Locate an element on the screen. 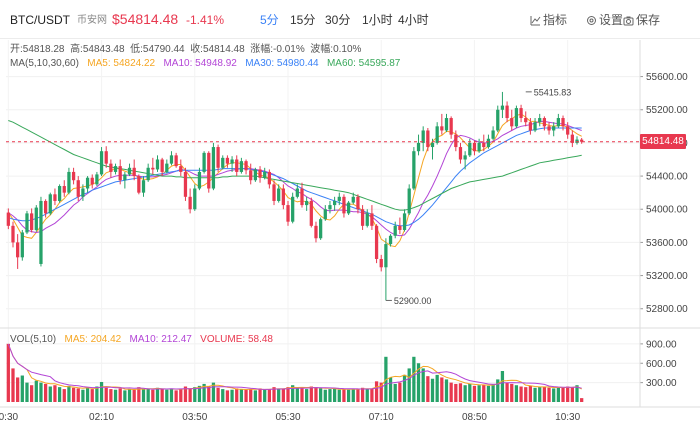 This screenshot has height=437, width=700. price-tick-label: 53200.00 is located at coordinates (667, 276).